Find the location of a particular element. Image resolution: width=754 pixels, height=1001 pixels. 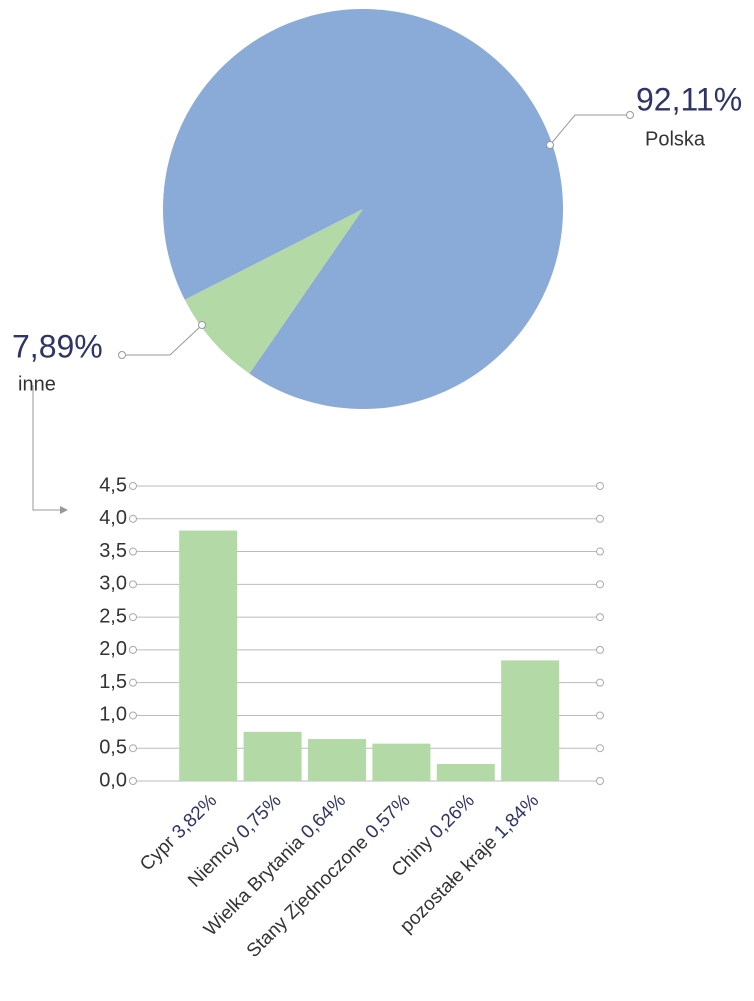

category-name: Niemcy is located at coordinates (214, 862).